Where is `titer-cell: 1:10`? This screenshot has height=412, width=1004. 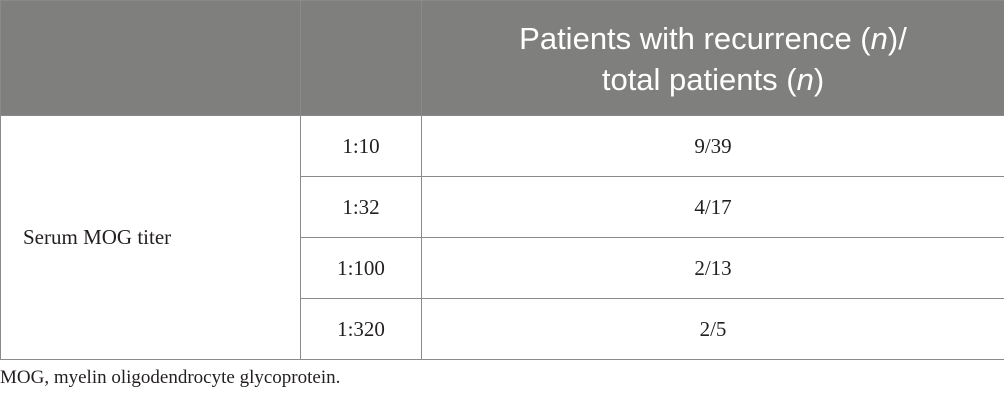 titer-cell: 1:10 is located at coordinates (361, 146).